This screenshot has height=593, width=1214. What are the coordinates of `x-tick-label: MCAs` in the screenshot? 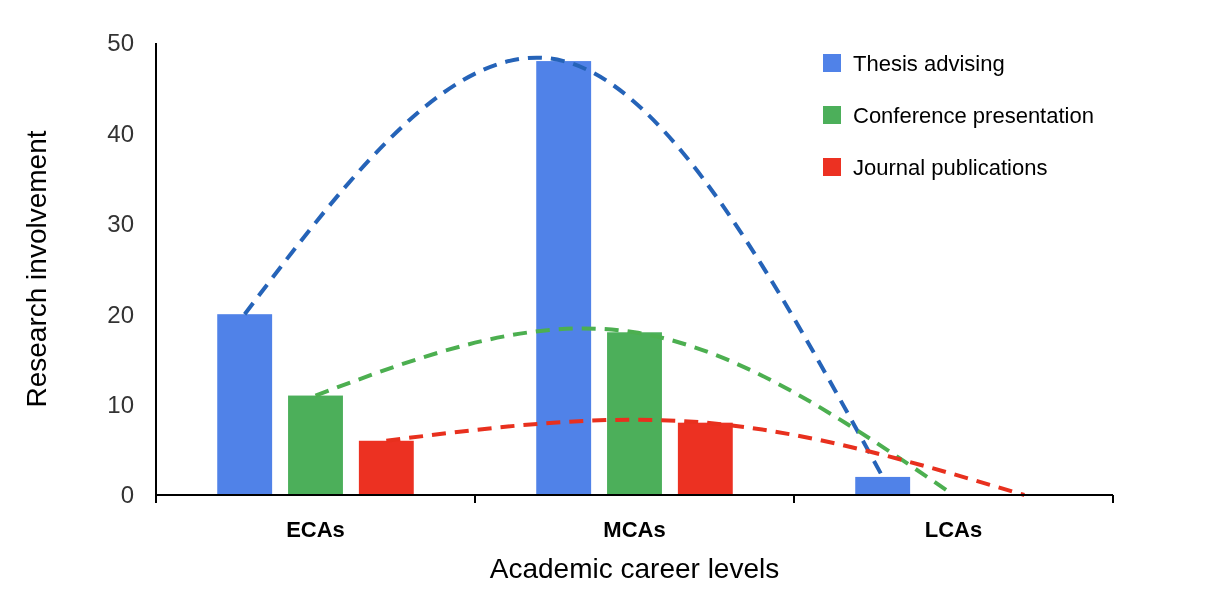 It's located at (634, 529).